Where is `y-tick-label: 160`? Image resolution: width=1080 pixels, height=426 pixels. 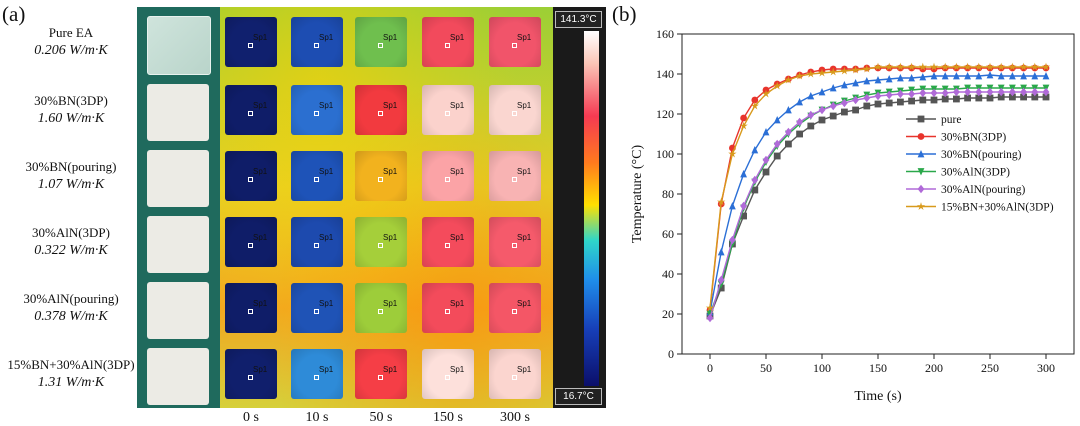 y-tick-label: 160 is located at coordinates (665, 34).